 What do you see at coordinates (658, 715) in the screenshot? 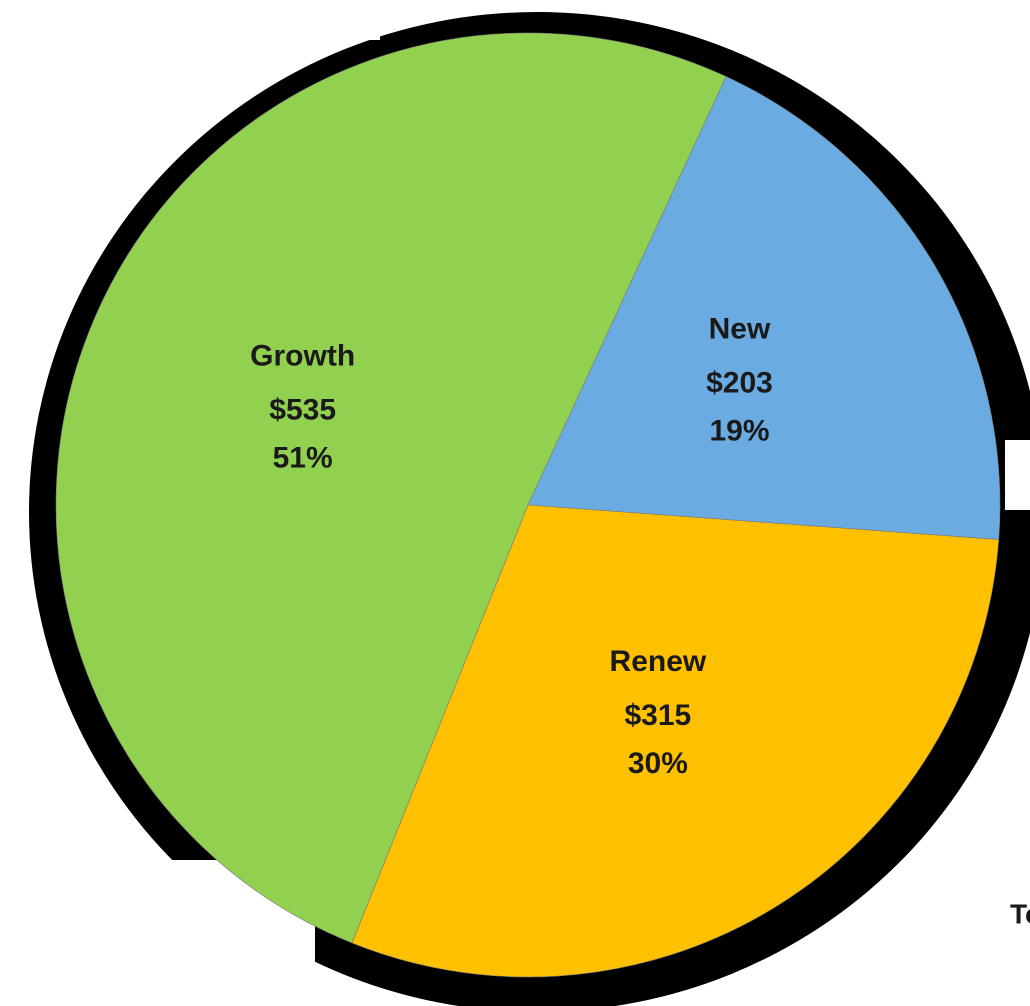
I see `slice-value-label: $315` at bounding box center [658, 715].